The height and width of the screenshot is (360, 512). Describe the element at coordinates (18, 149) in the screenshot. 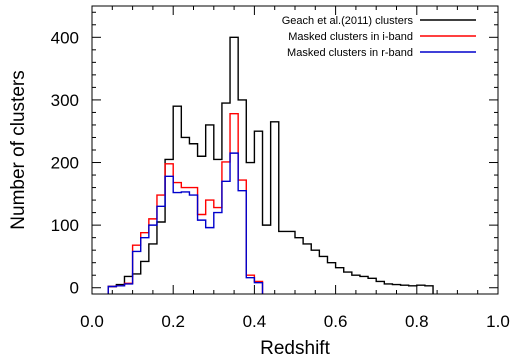

I see `y-axis-title: Number of clusters` at that location.